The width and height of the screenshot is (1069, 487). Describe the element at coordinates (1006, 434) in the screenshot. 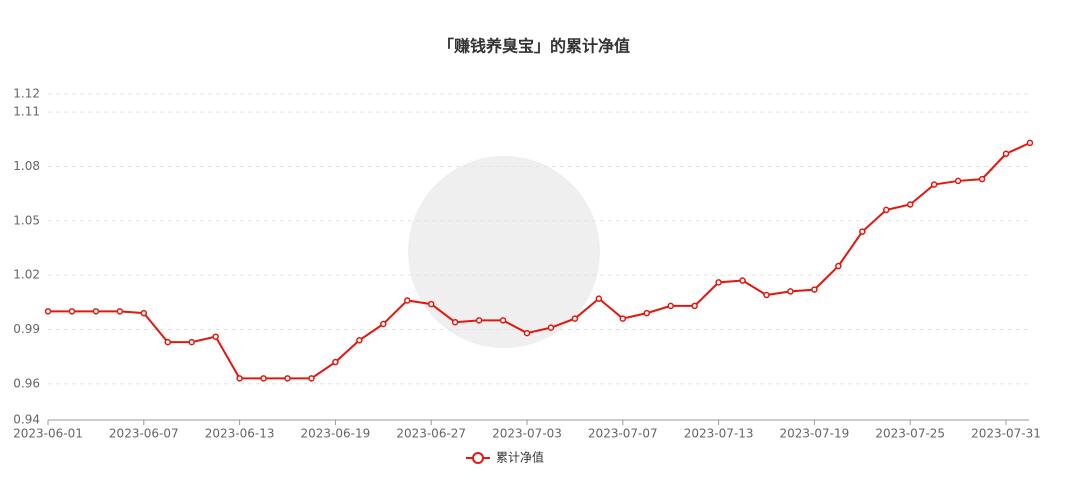

I see `x-tick-label: 2023-07-31` at that location.